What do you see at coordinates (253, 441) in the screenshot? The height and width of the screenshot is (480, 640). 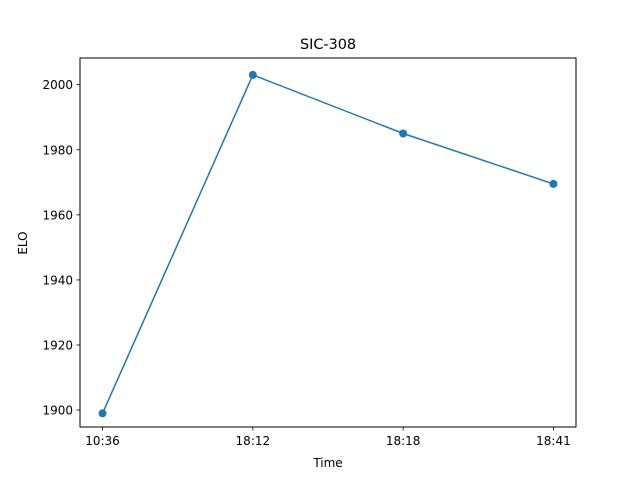 I see `x-tick-label: 18:12` at bounding box center [253, 441].